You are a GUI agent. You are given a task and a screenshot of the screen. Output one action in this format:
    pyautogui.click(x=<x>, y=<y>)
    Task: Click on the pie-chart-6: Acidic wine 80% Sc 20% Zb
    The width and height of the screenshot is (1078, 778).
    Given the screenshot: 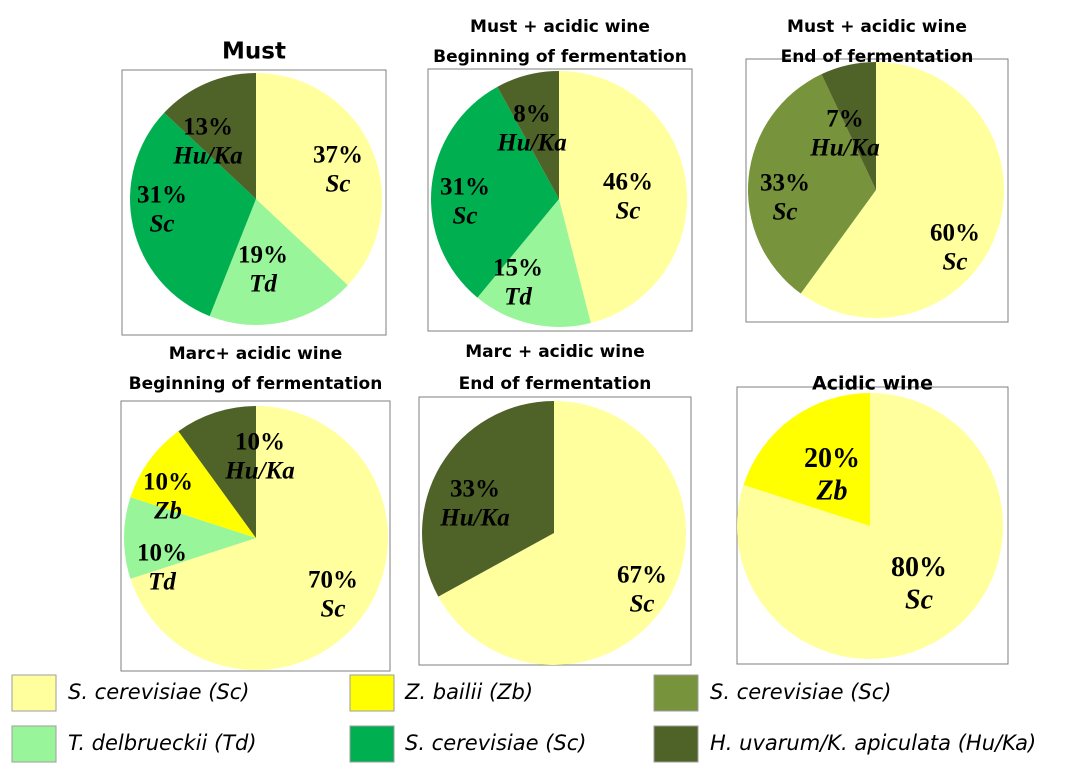 What is the action you would take?
    pyautogui.click(x=872, y=519)
    